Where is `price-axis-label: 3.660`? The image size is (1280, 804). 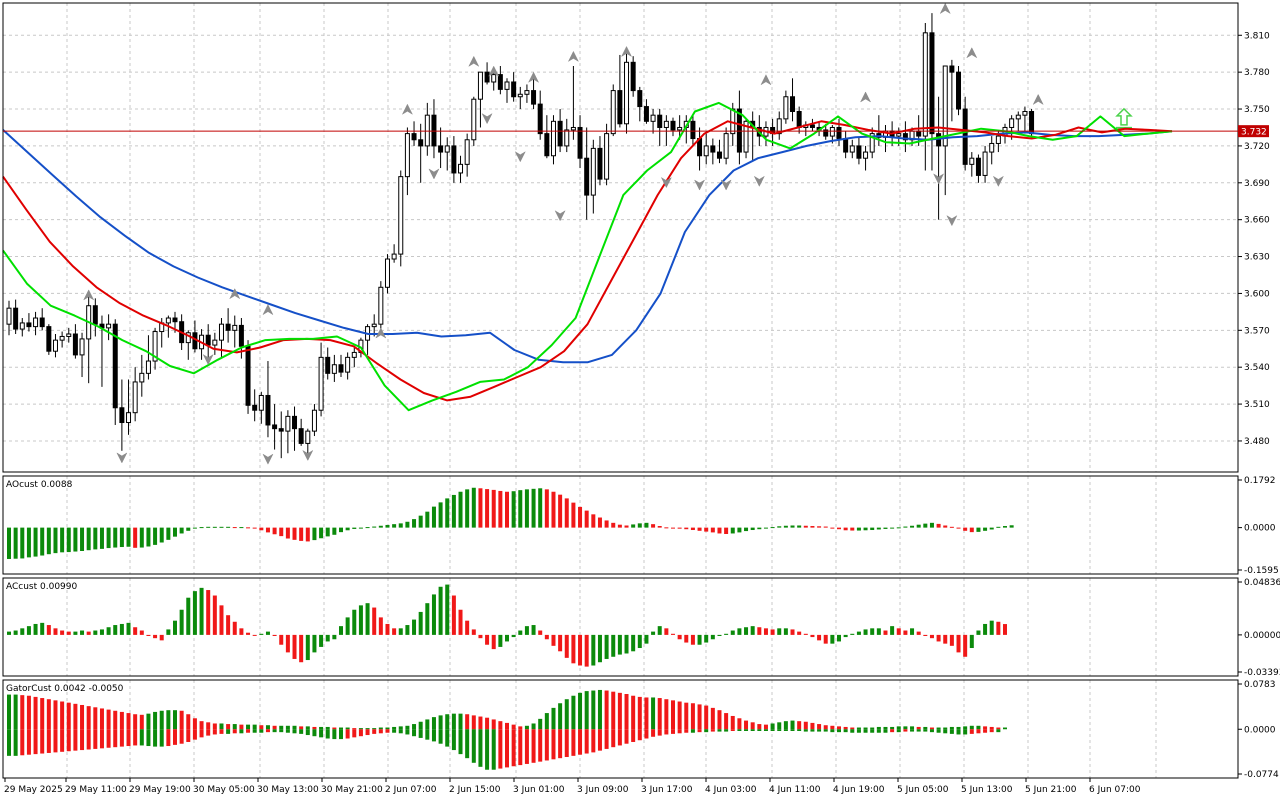
price-axis-label: 3.660 is located at coordinates (1257, 221).